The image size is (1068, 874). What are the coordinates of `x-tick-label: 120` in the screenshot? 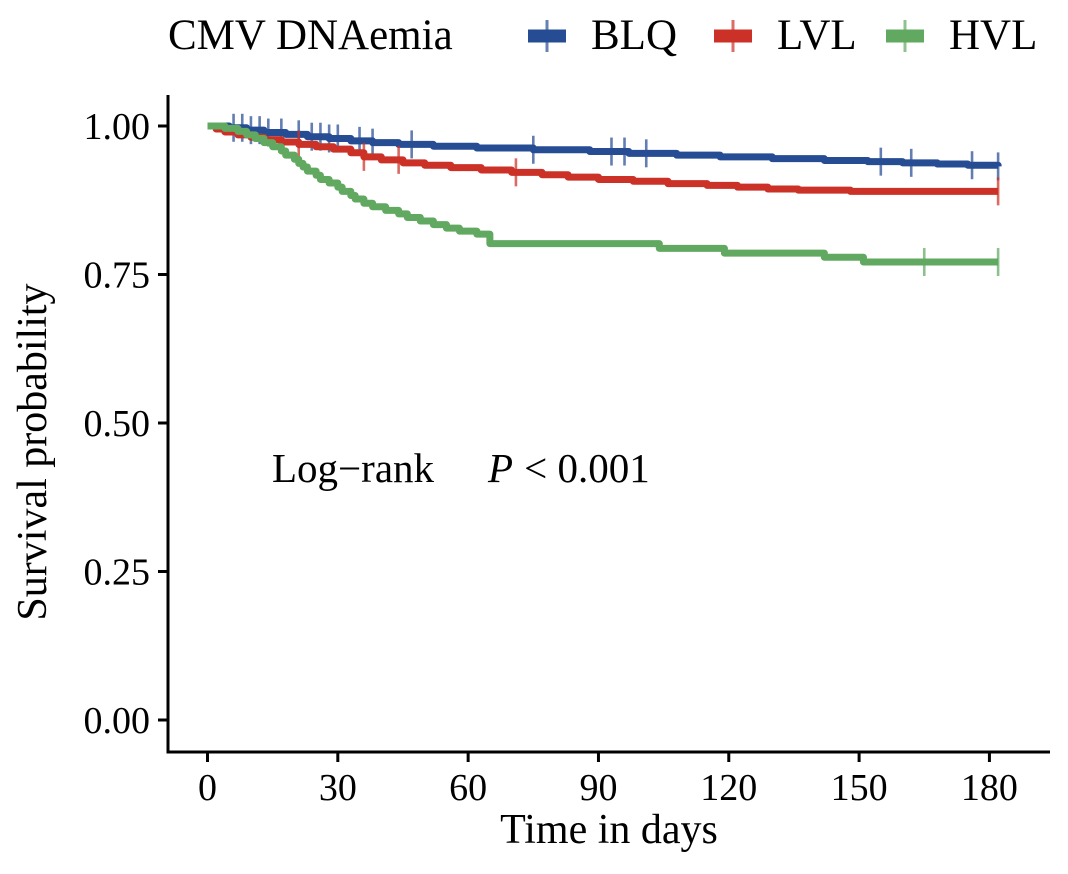 It's located at (728, 788).